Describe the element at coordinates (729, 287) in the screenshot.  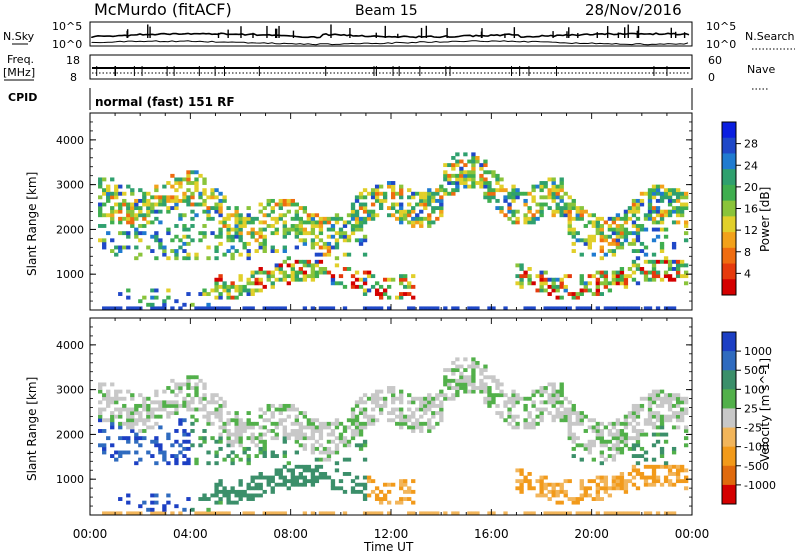
I see `colorbar-swatch` at that location.